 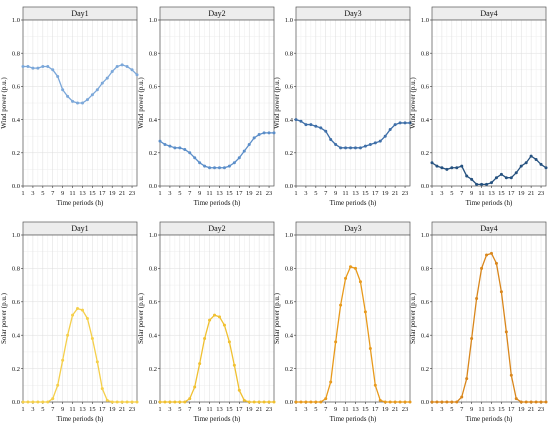 I want to click on x-tick-label: 3, so click(x=305, y=193).